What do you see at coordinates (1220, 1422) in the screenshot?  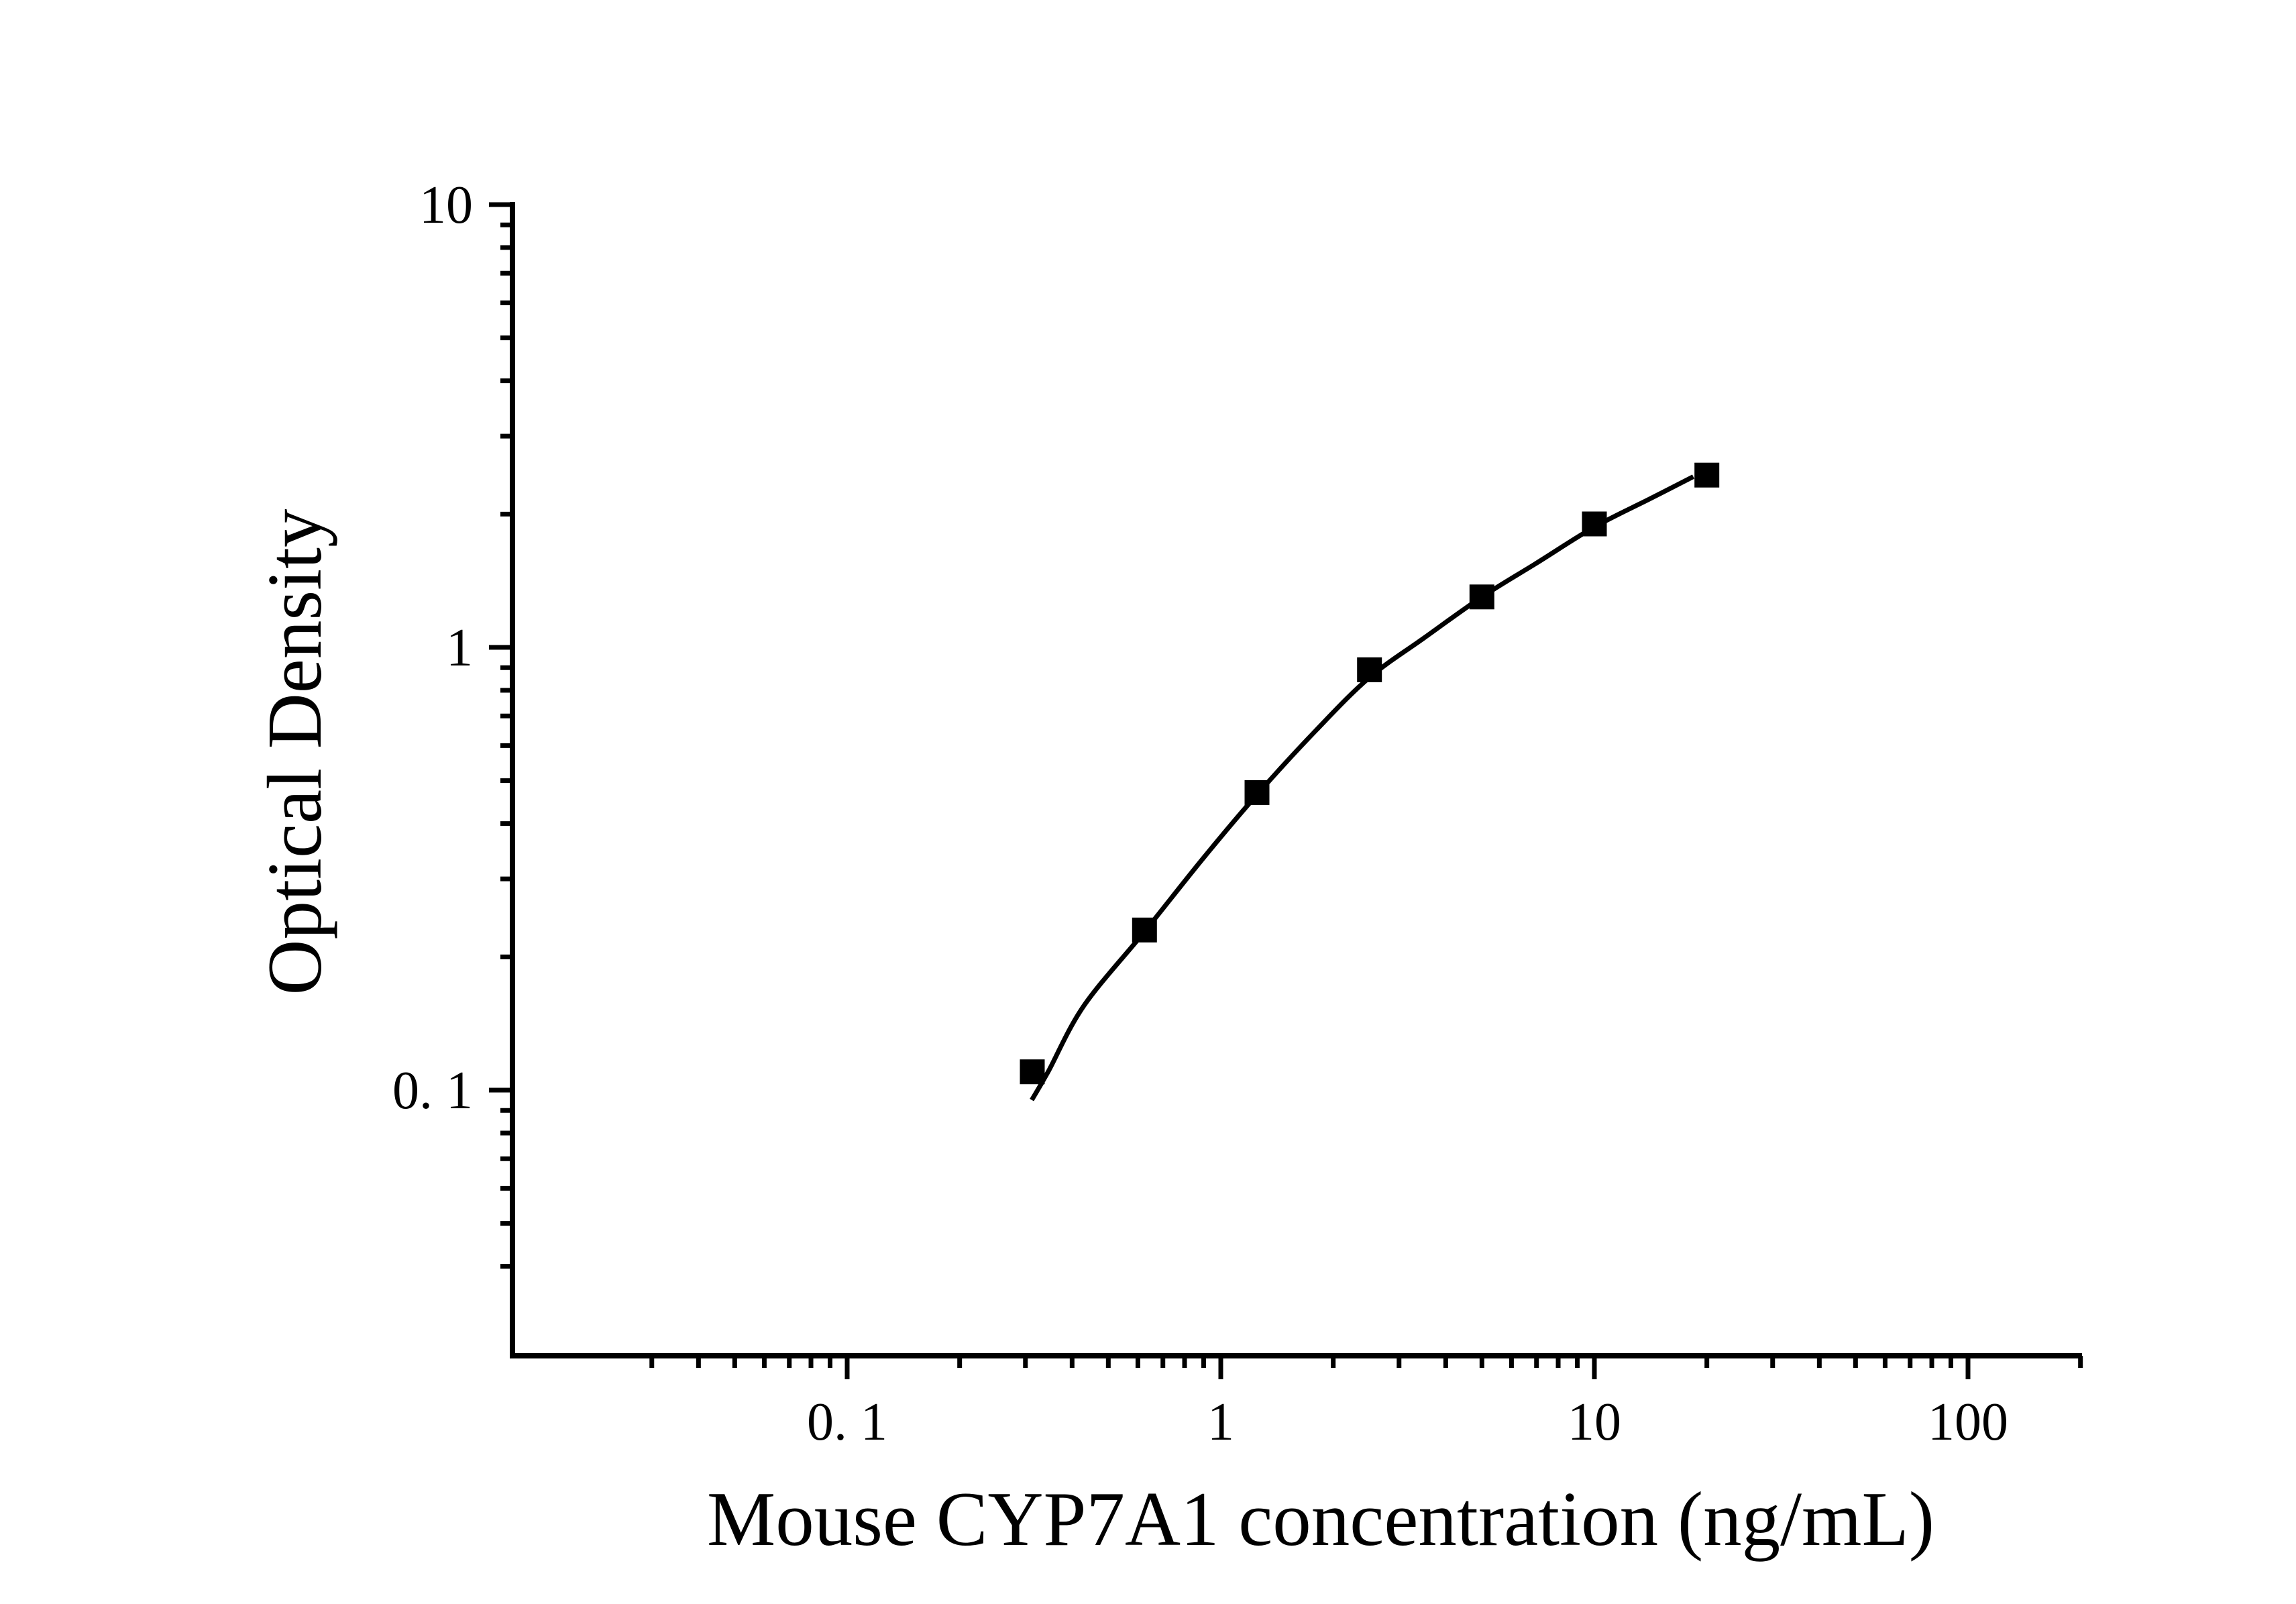 I see `x-tick-label: 1` at bounding box center [1220, 1422].